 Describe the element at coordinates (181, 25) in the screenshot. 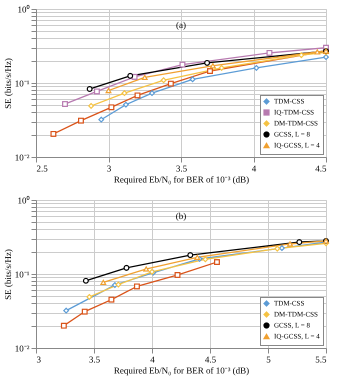

I see `annotation: (a)` at that location.